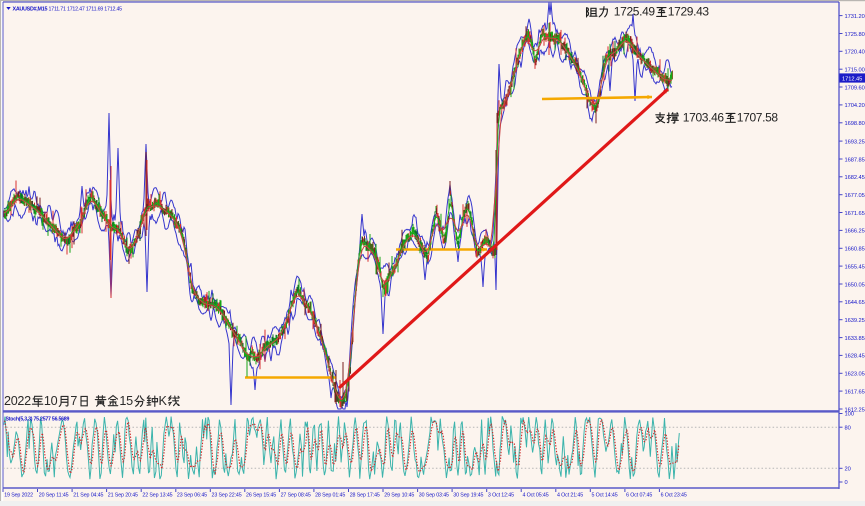 The image size is (865, 506). Describe the element at coordinates (855, 250) in the screenshot. I see `svg-text: 1660.85` at that location.